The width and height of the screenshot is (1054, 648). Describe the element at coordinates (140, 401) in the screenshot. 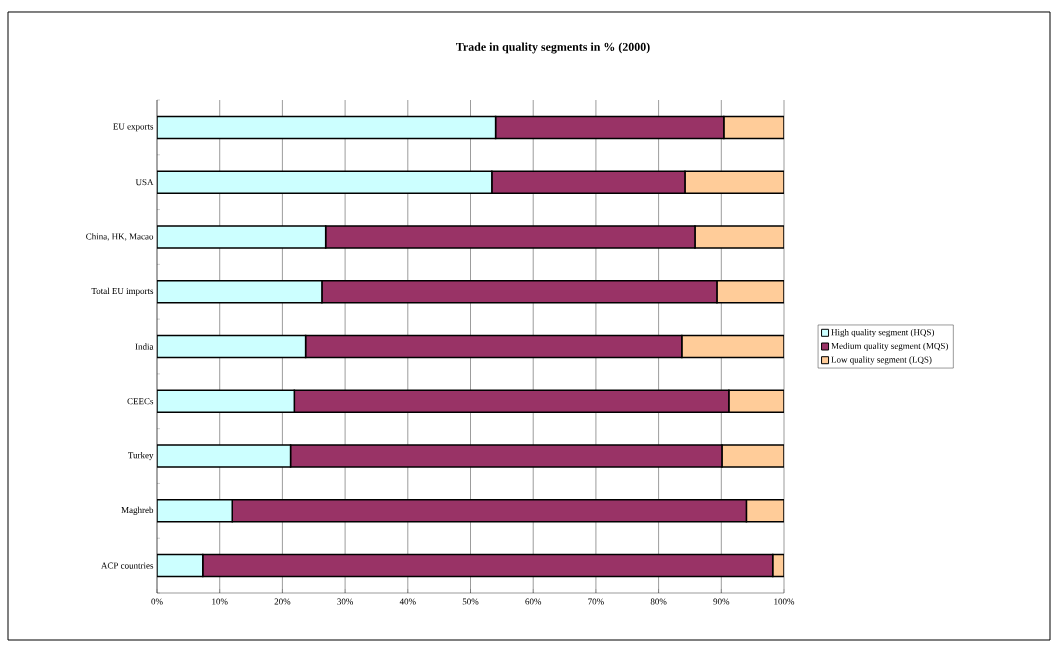

I see `y-tick-label: CEECs` at that location.